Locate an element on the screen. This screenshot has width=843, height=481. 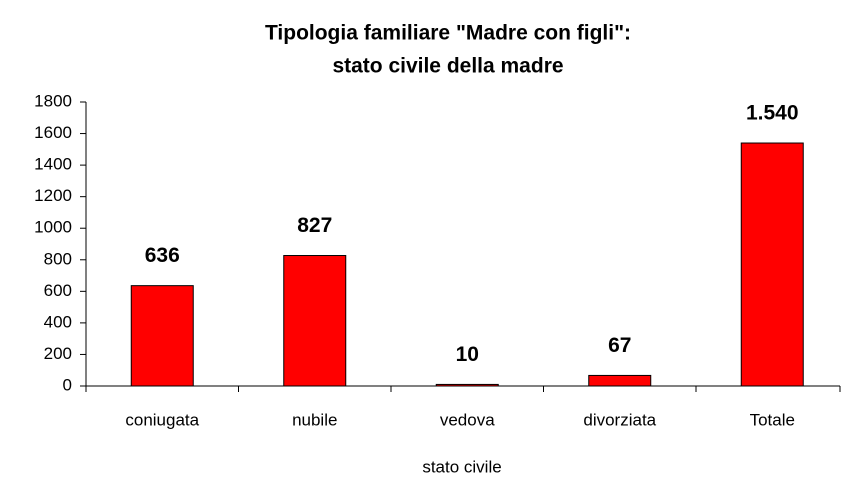
y-tick-label: 1800 is located at coordinates (53, 100).